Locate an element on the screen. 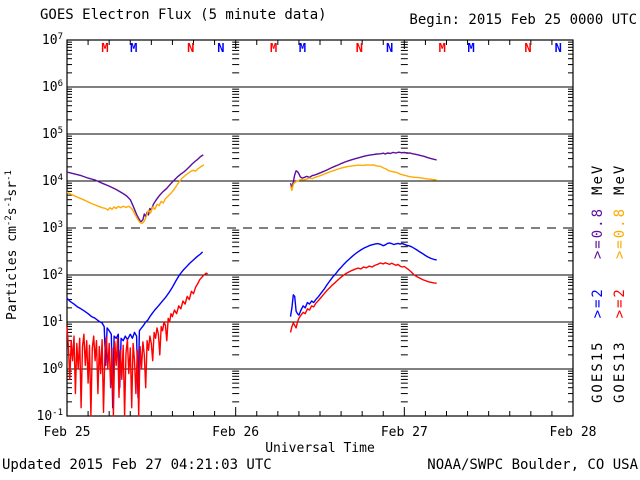 The width and height of the screenshot is (640, 480). x-tick-label: Feb 27 is located at coordinates (404, 432).